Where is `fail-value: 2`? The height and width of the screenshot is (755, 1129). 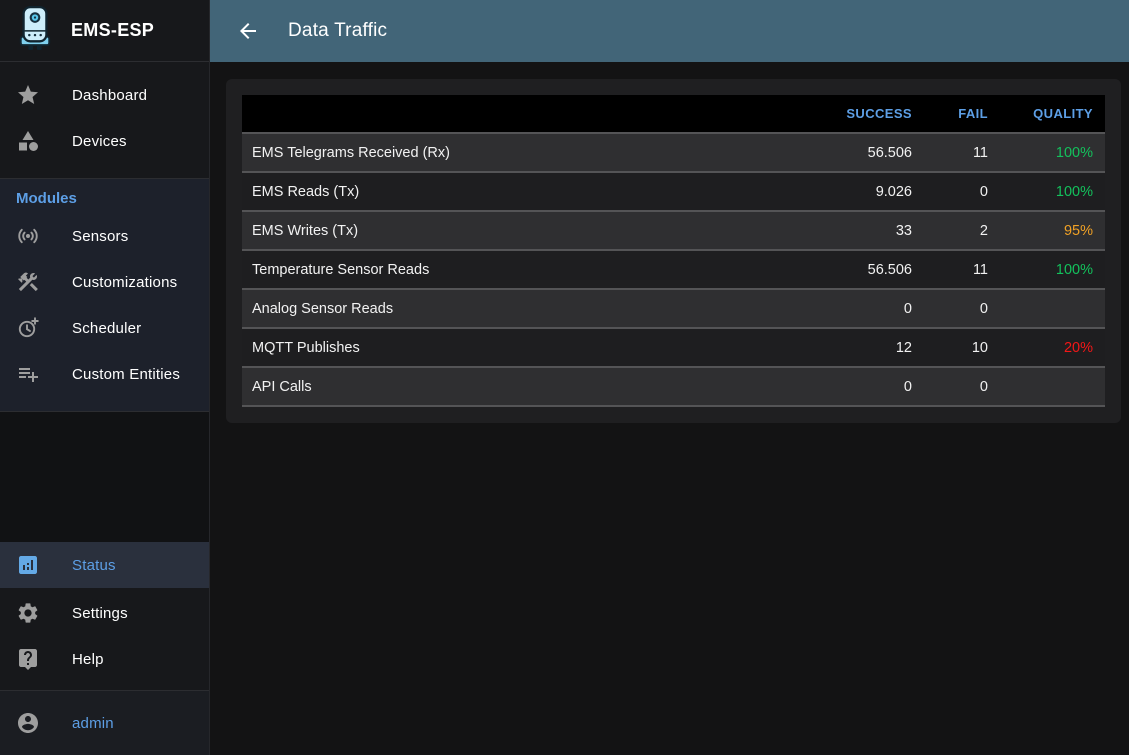
fail-value: 2 is located at coordinates (960, 231).